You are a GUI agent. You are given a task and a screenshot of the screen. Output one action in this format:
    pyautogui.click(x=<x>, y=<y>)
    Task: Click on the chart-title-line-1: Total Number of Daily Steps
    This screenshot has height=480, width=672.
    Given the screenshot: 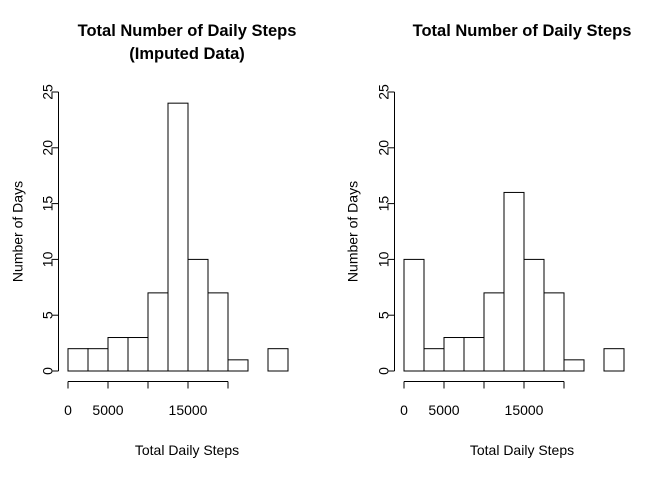 What is the action you would take?
    pyautogui.click(x=187, y=31)
    